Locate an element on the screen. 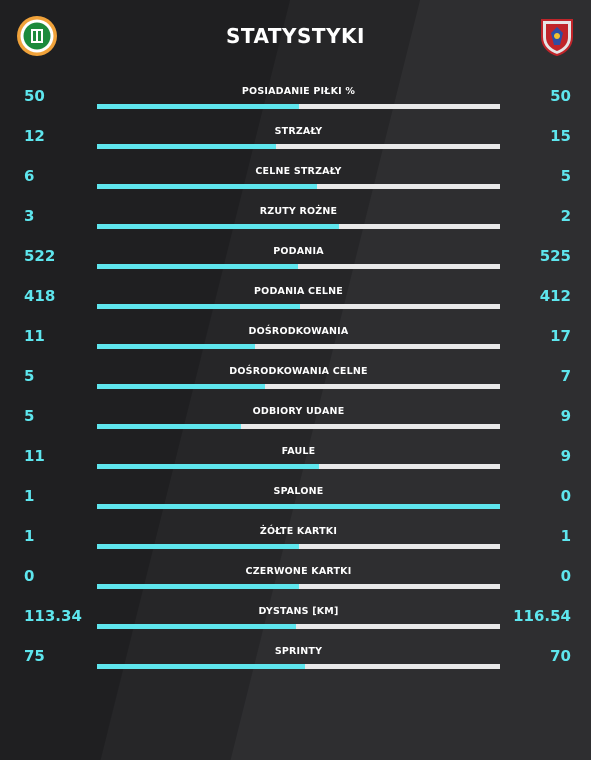  stat-row: 5 ODBIORY UDANE 9 is located at coordinates (295, 416).